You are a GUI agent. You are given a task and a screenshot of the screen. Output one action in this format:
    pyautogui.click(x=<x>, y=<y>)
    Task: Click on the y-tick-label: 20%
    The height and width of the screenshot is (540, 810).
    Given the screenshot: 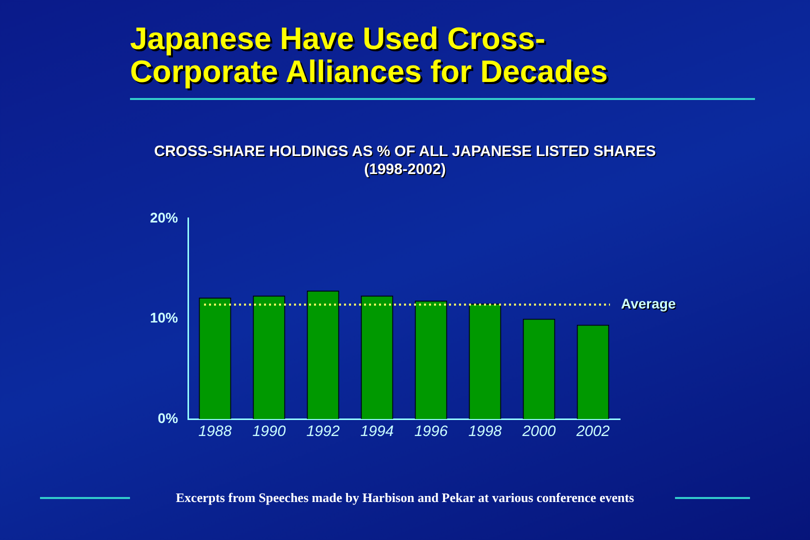 What is the action you would take?
    pyautogui.click(x=164, y=217)
    